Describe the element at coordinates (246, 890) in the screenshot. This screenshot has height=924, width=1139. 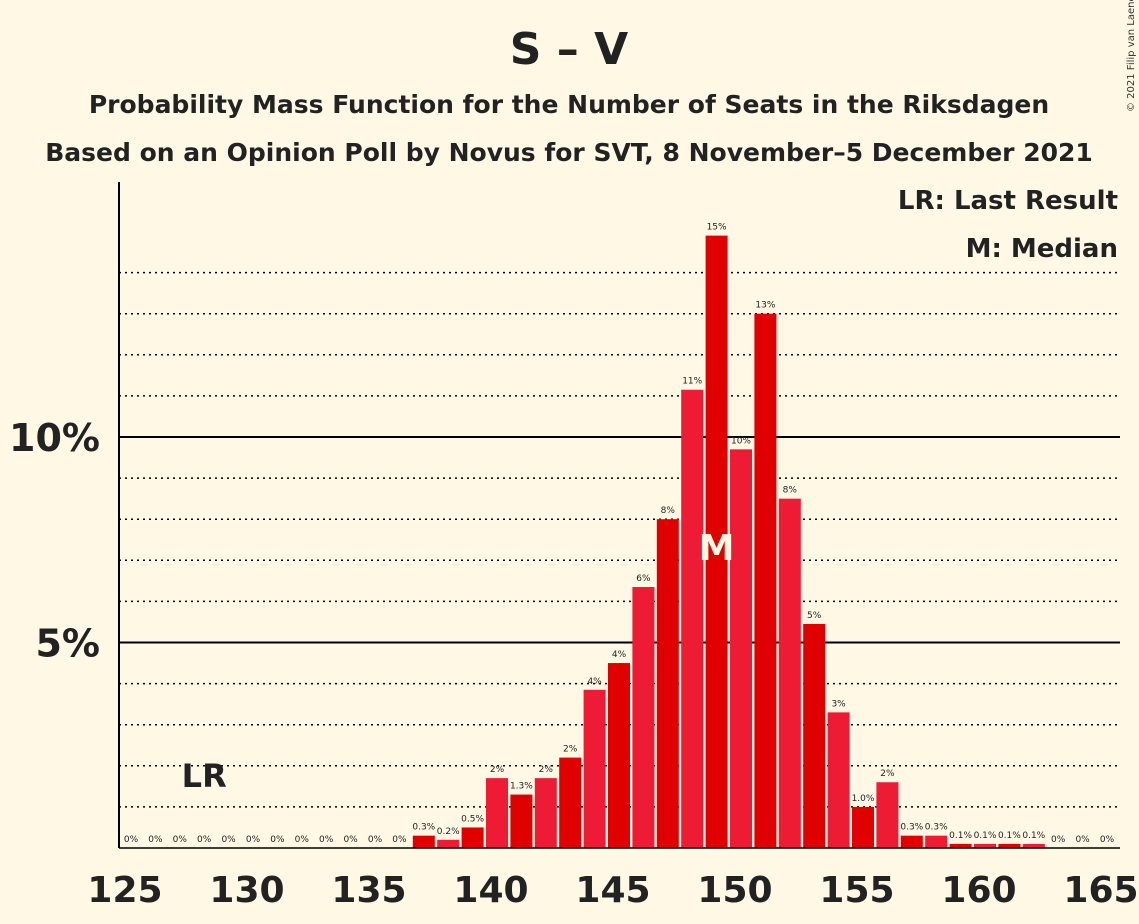
I see `x-tick-label: 130` at that location.